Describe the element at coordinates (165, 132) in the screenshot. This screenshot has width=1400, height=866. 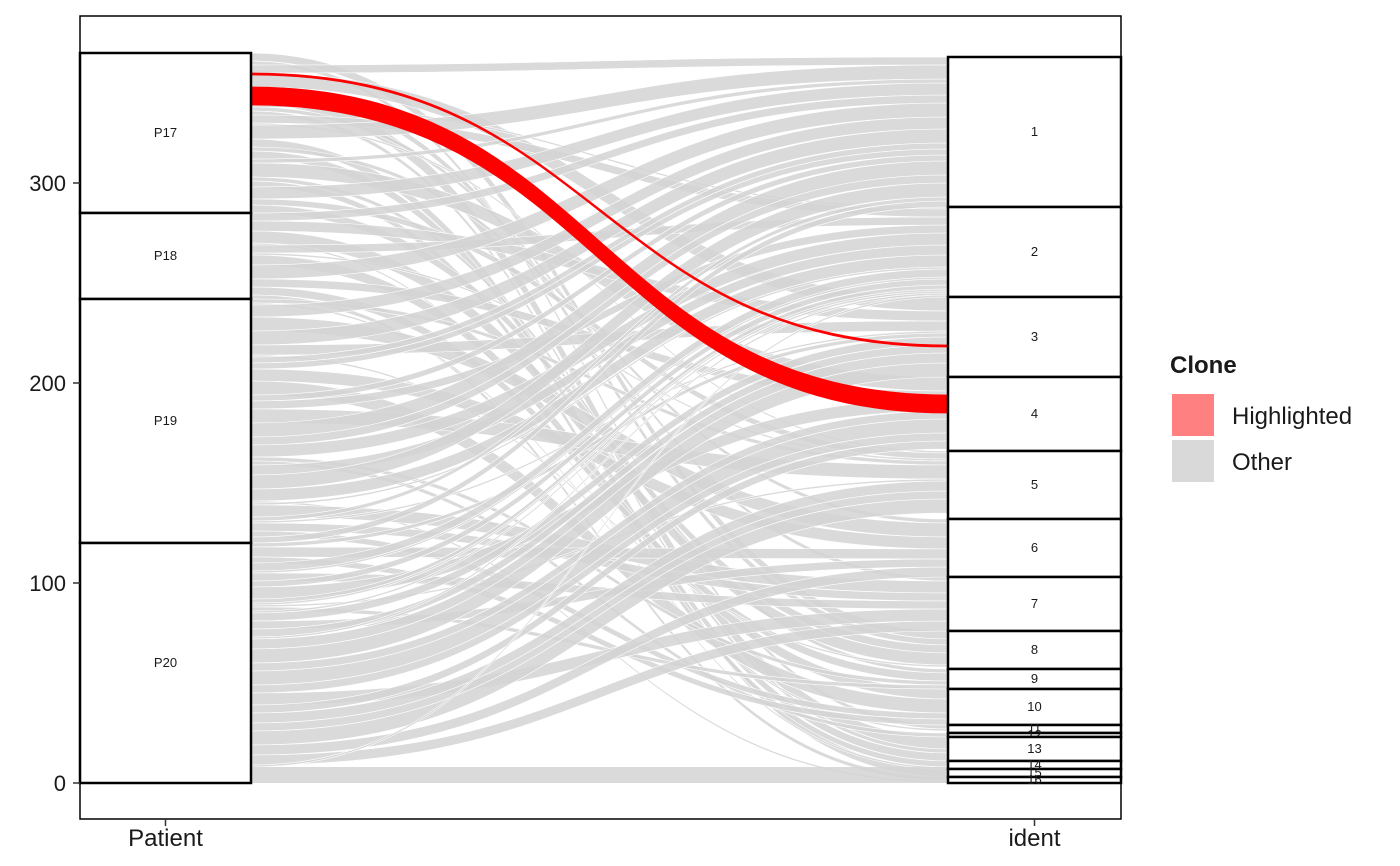
I see `patient-stratum-label: P17` at that location.